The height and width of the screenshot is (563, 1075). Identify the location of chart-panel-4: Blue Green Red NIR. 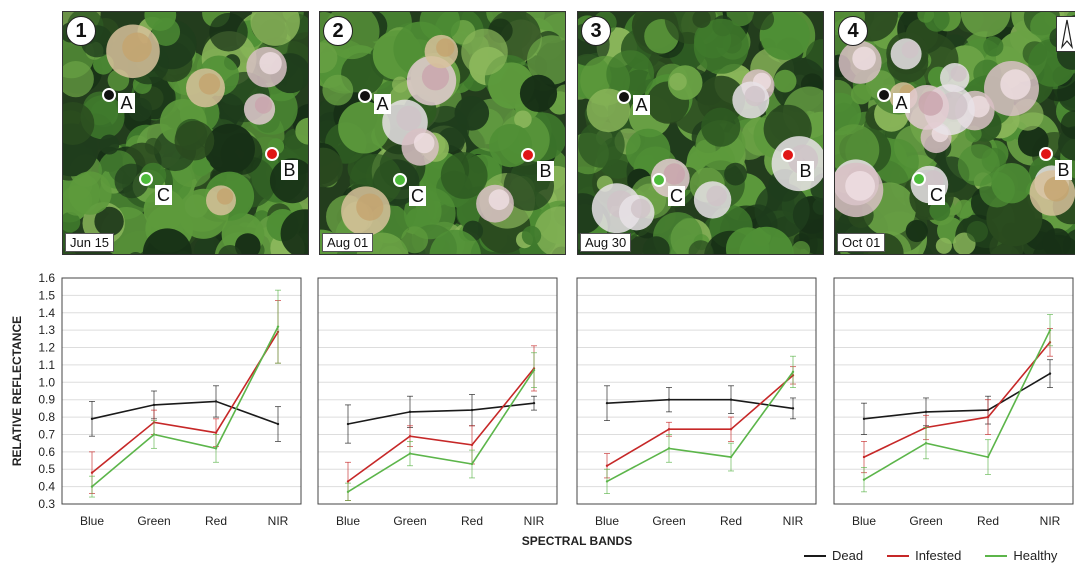
(953, 402).